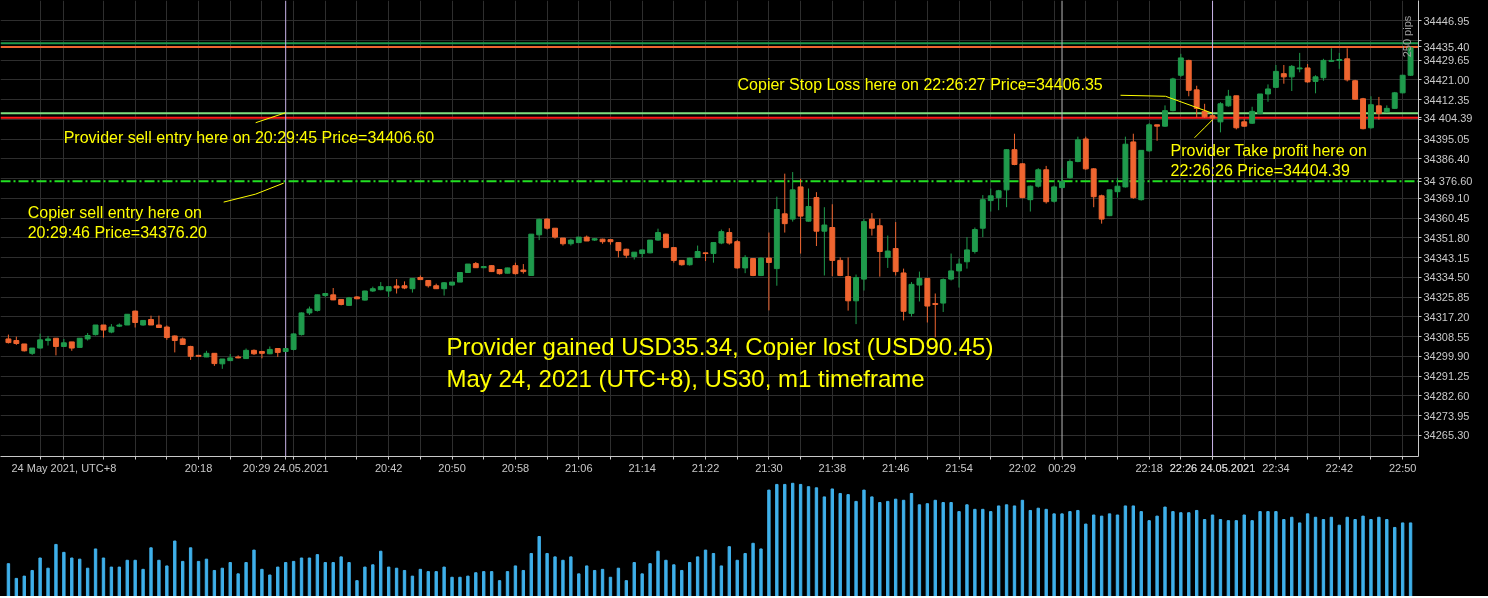 The image size is (1488, 598). I want to click on y-tick-label: 34386.40, so click(1446, 158).